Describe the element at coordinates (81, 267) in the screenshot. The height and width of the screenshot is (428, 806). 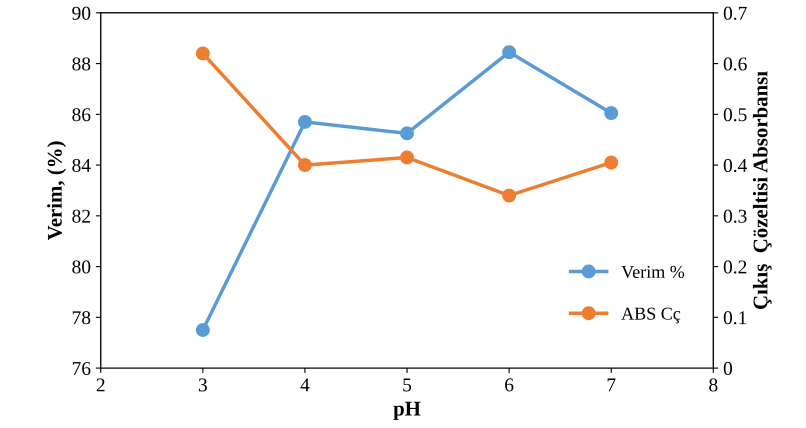
I see `y-tick-label: 80` at that location.